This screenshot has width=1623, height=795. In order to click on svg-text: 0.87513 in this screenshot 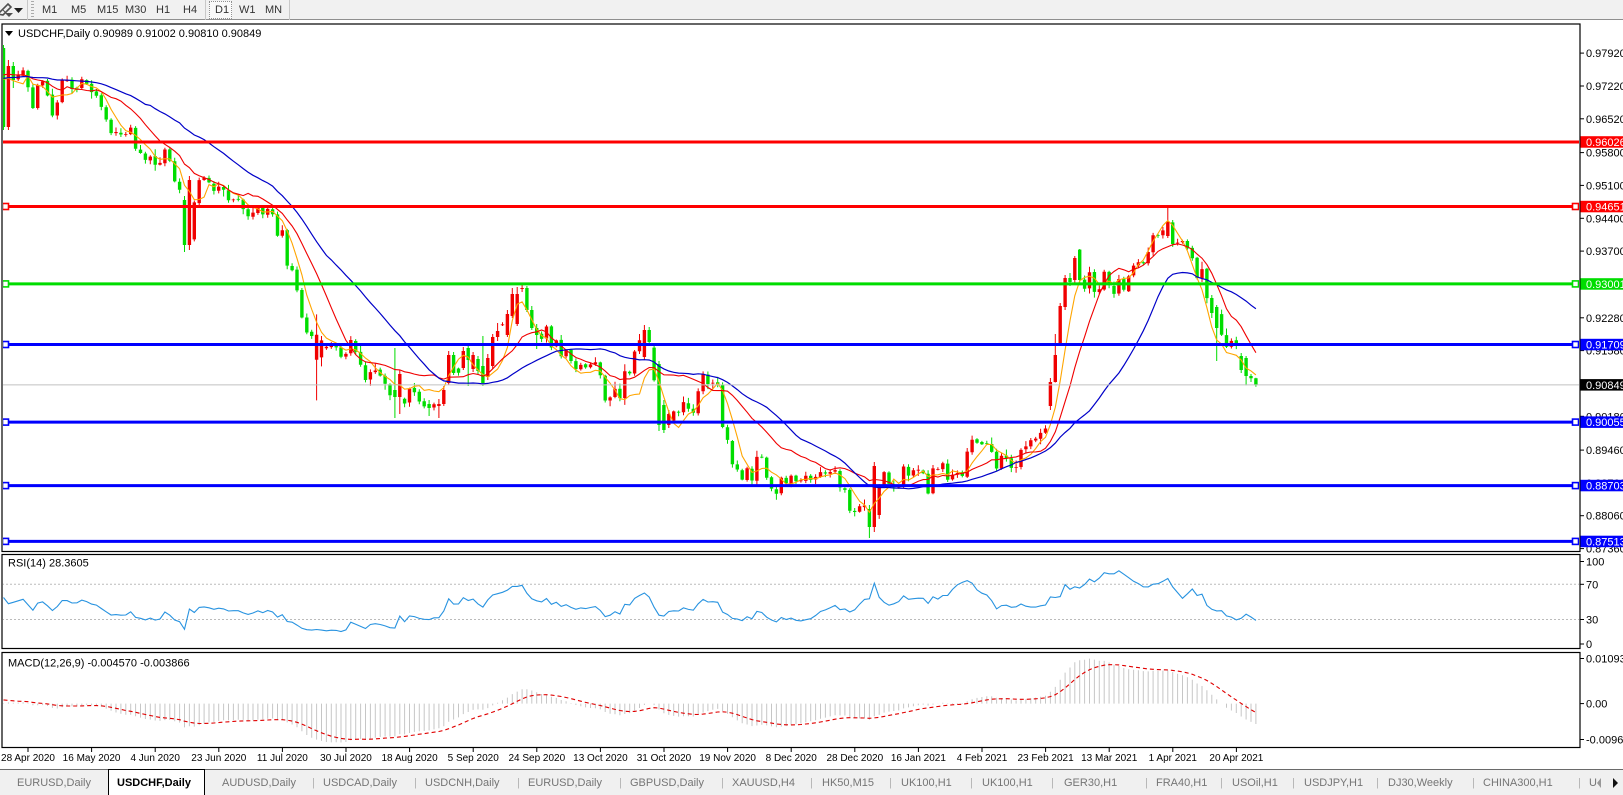, I will do `click(1604, 542)`.